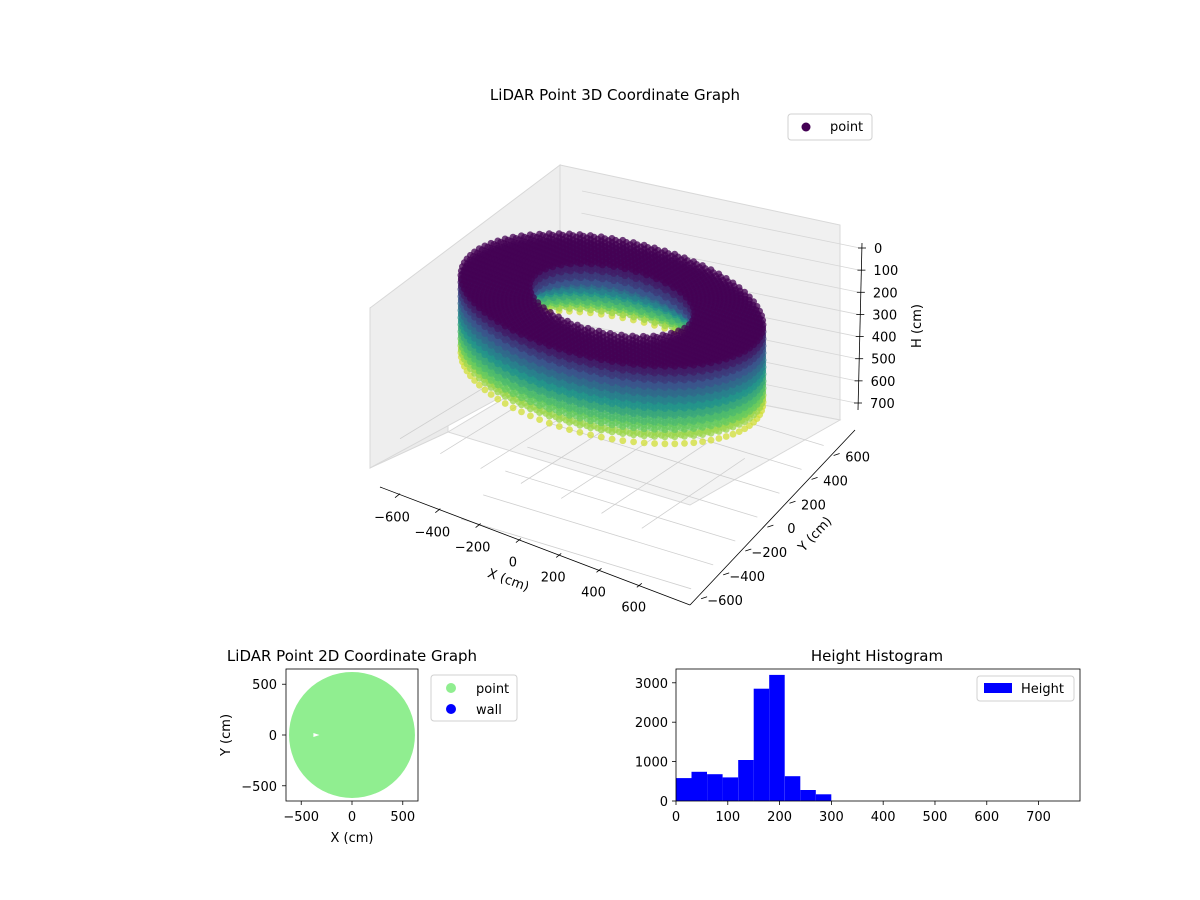 The width and height of the screenshot is (1200, 900). I want to click on y-tick-label: −200, so click(769, 553).